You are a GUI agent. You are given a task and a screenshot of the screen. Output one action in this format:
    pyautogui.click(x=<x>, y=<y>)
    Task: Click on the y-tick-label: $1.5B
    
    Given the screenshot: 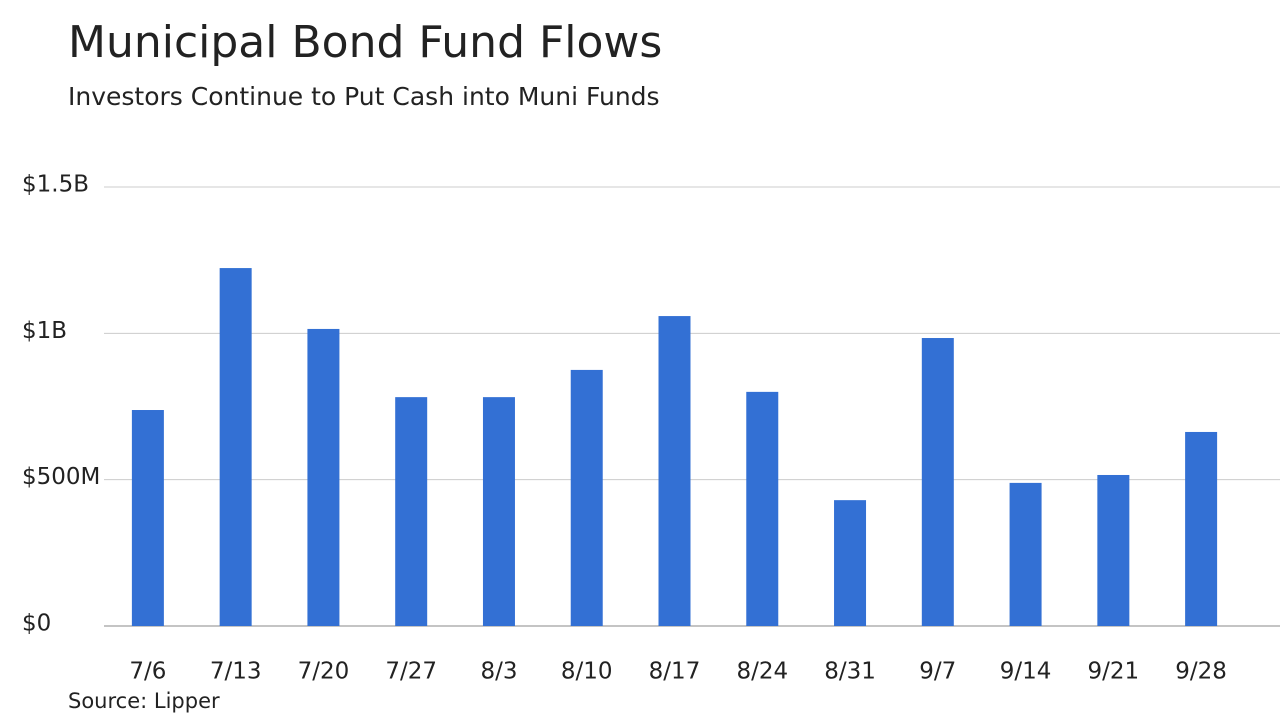 What is the action you would take?
    pyautogui.click(x=55, y=185)
    